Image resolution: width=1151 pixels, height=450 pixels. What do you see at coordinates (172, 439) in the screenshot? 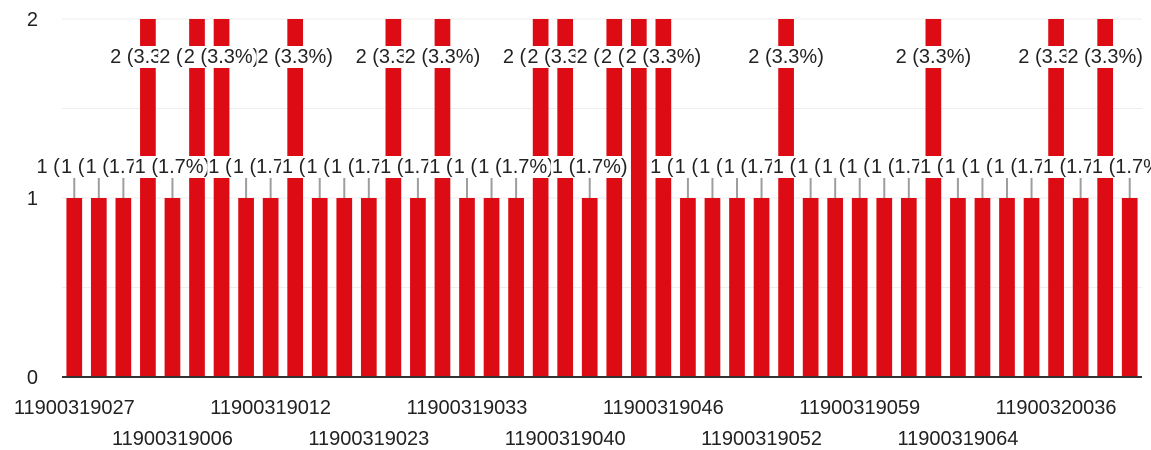
I see `x-tick-label: 11900319006` at bounding box center [172, 439].